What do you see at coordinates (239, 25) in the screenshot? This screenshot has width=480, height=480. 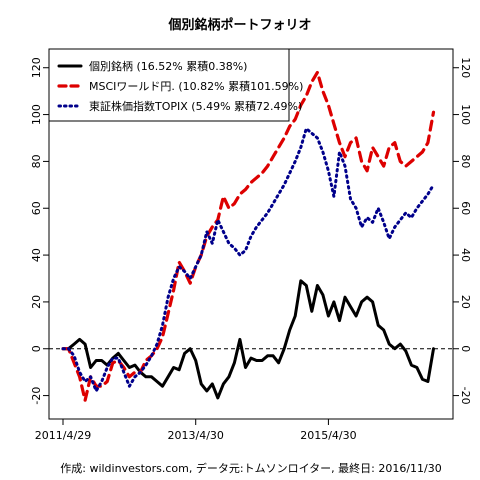 I see `chart-title: 個別銘柄ポートフォリオ` at bounding box center [239, 25].